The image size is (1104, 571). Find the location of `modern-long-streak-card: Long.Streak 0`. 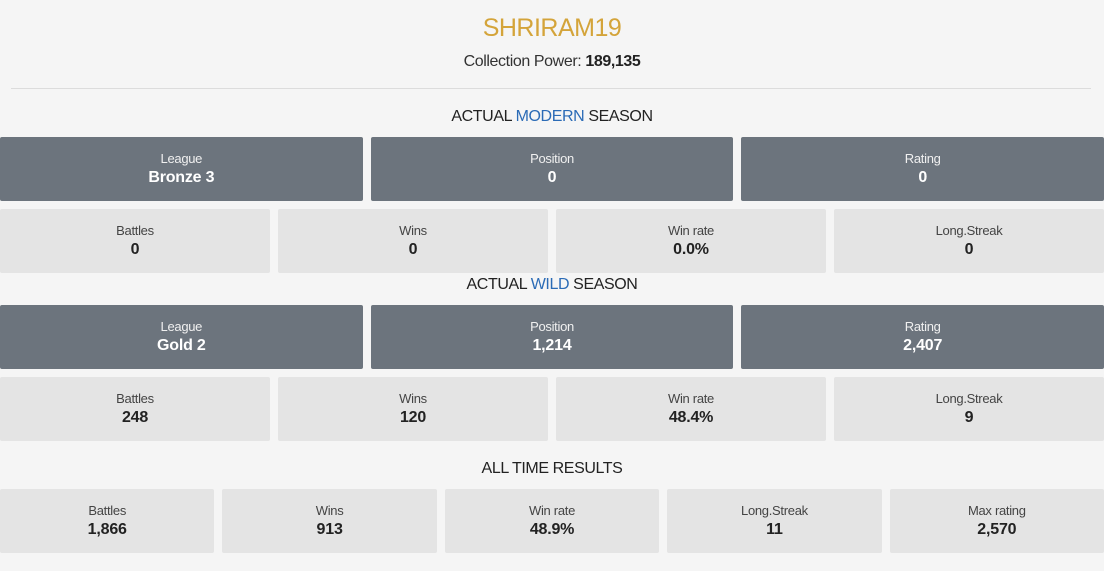

modern-long-streak-card: Long.Streak 0 is located at coordinates (969, 241).